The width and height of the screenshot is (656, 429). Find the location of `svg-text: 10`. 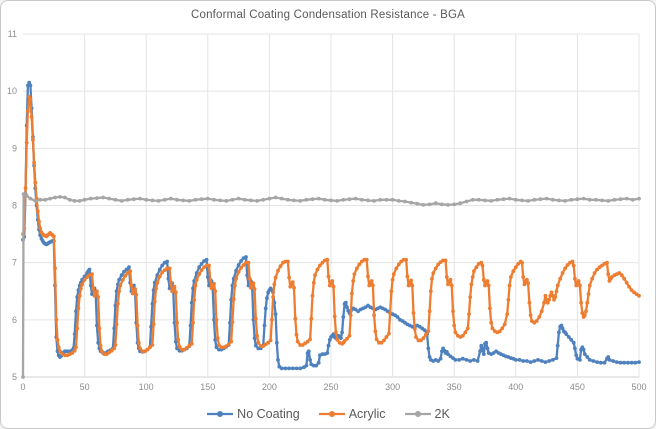

svg-text: 10 is located at coordinates (12, 91).